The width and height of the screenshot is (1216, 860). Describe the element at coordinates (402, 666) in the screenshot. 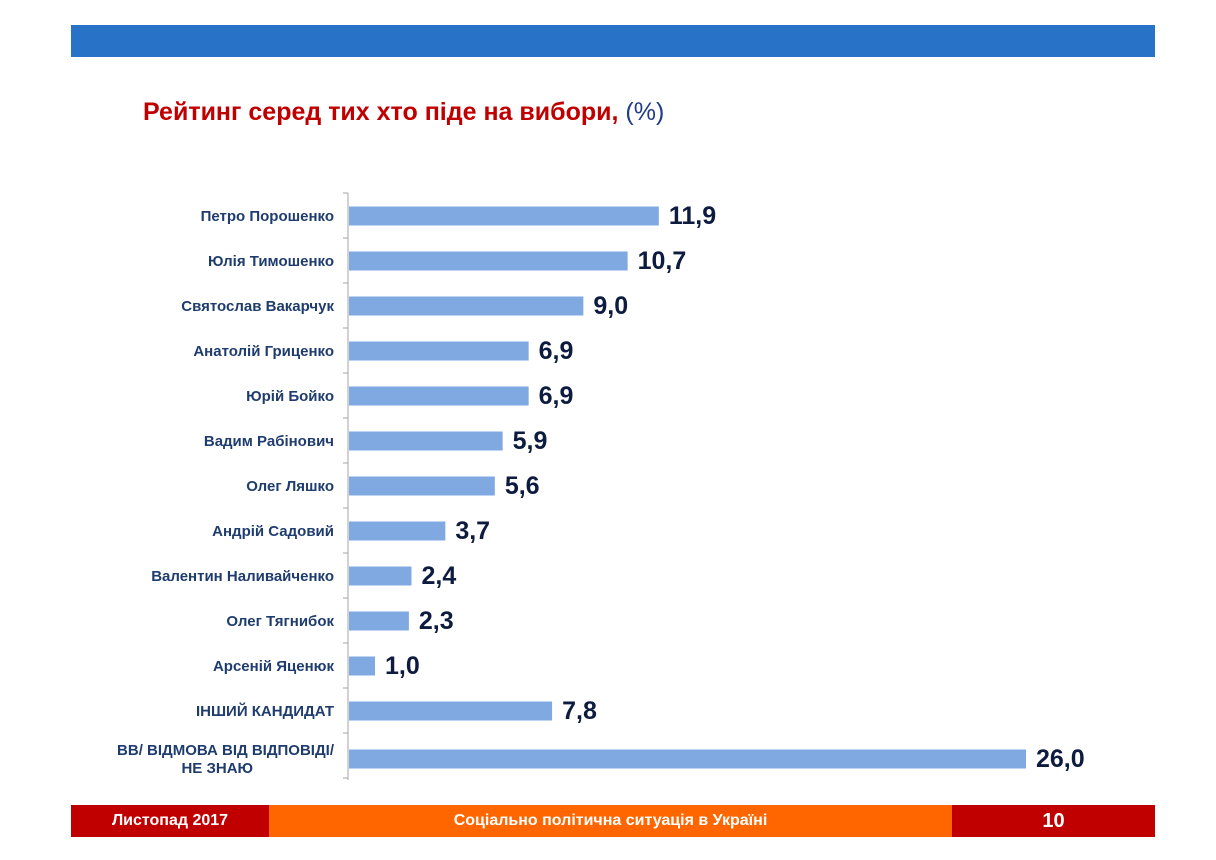

I see `value-label: 1,0` at that location.